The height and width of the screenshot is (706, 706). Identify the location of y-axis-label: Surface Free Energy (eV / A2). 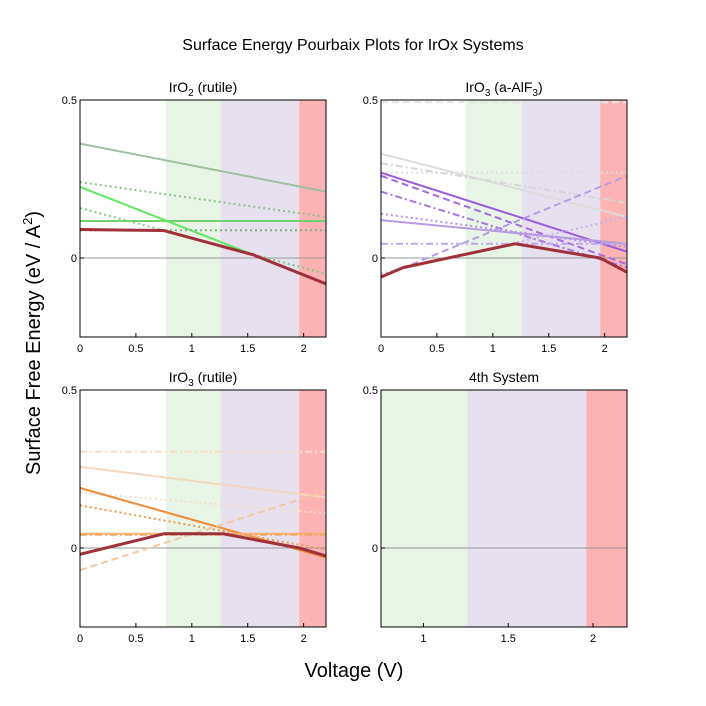
(32, 343).